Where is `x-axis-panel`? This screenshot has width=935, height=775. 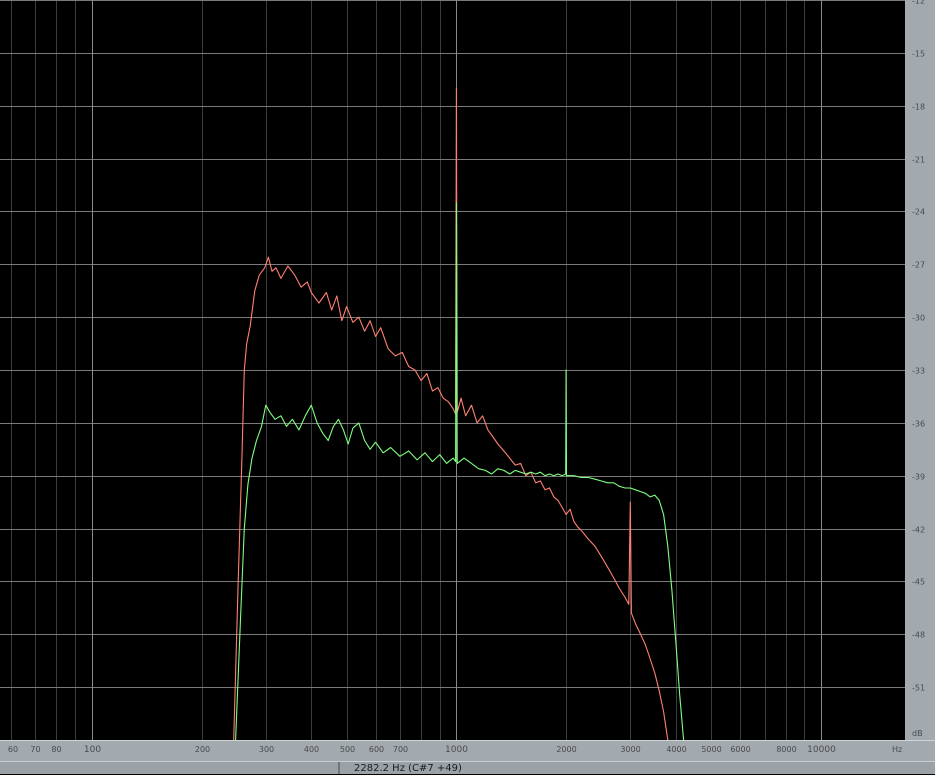
x-axis-panel is located at coordinates (467, 750).